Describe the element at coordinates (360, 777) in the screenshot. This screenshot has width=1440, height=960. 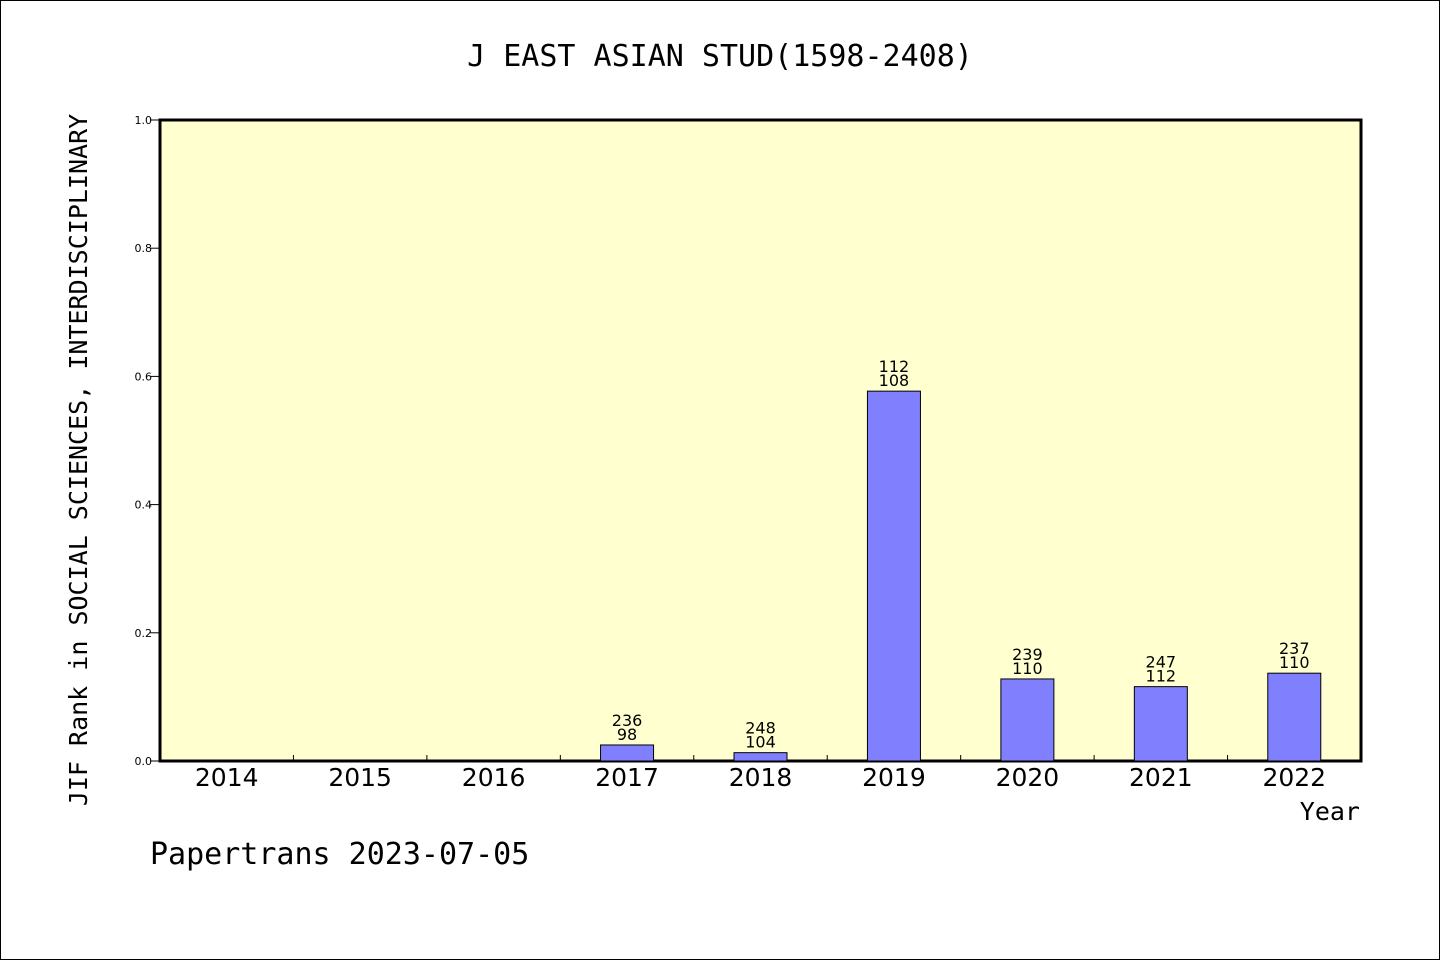
I see `x-tick-label: 2015` at that location.